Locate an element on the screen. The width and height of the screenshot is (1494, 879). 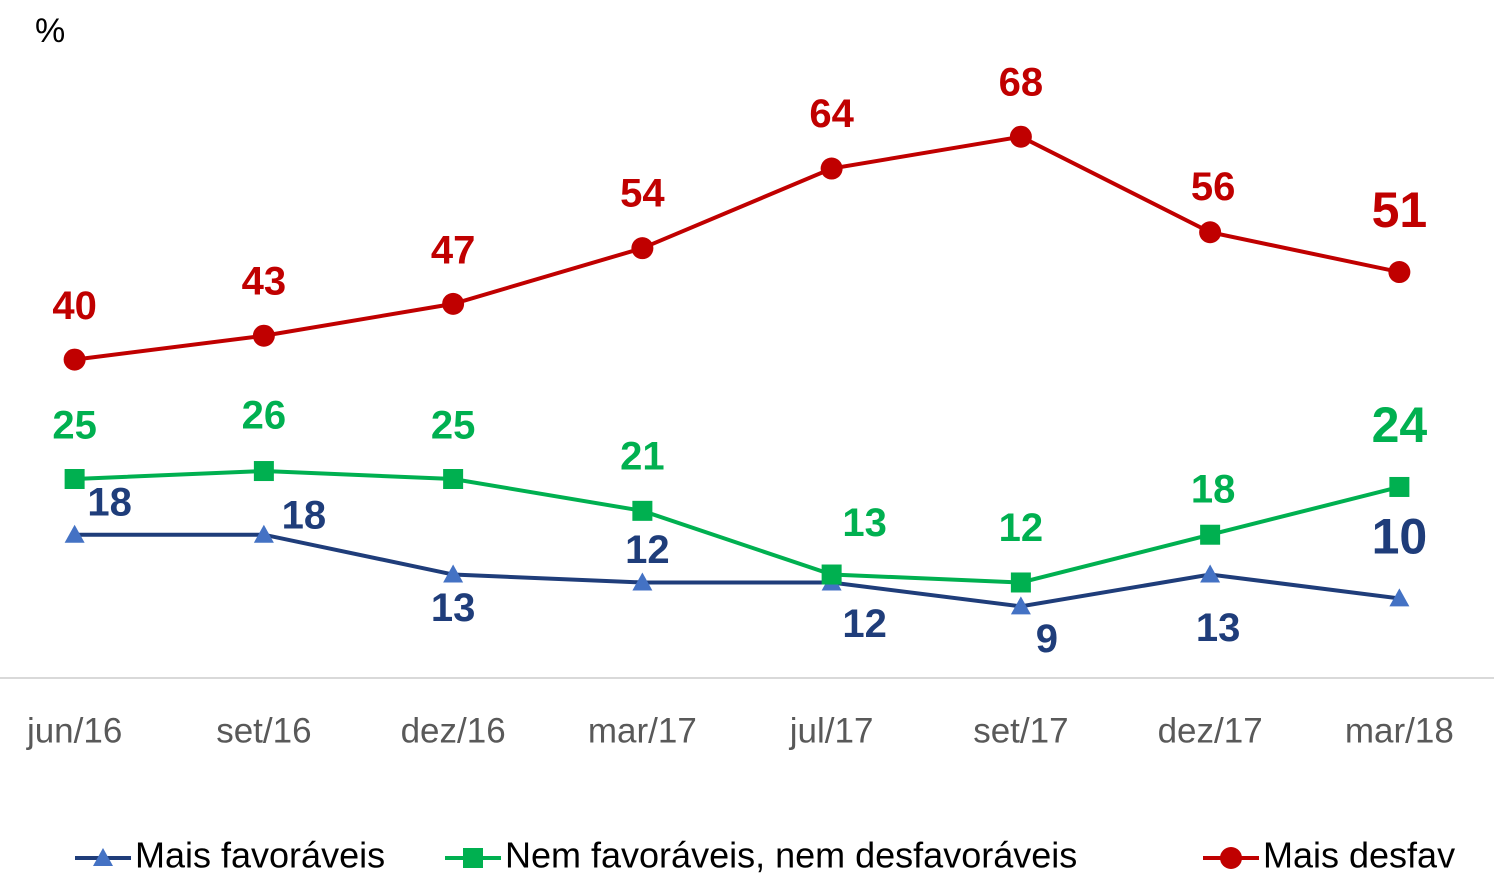
x-tick-label: mar/18 is located at coordinates (1399, 730).